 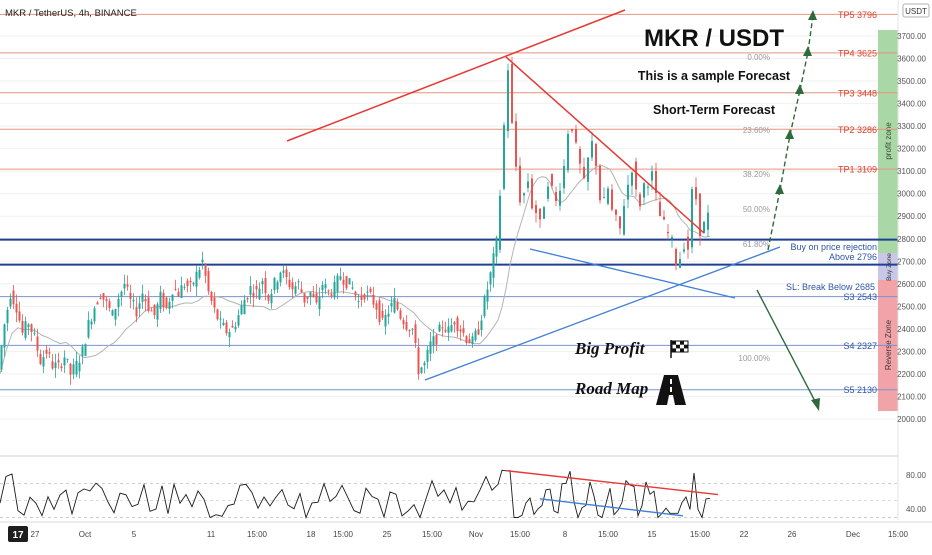 What do you see at coordinates (387, 534) in the screenshot?
I see `time-tick-7: 25` at bounding box center [387, 534].